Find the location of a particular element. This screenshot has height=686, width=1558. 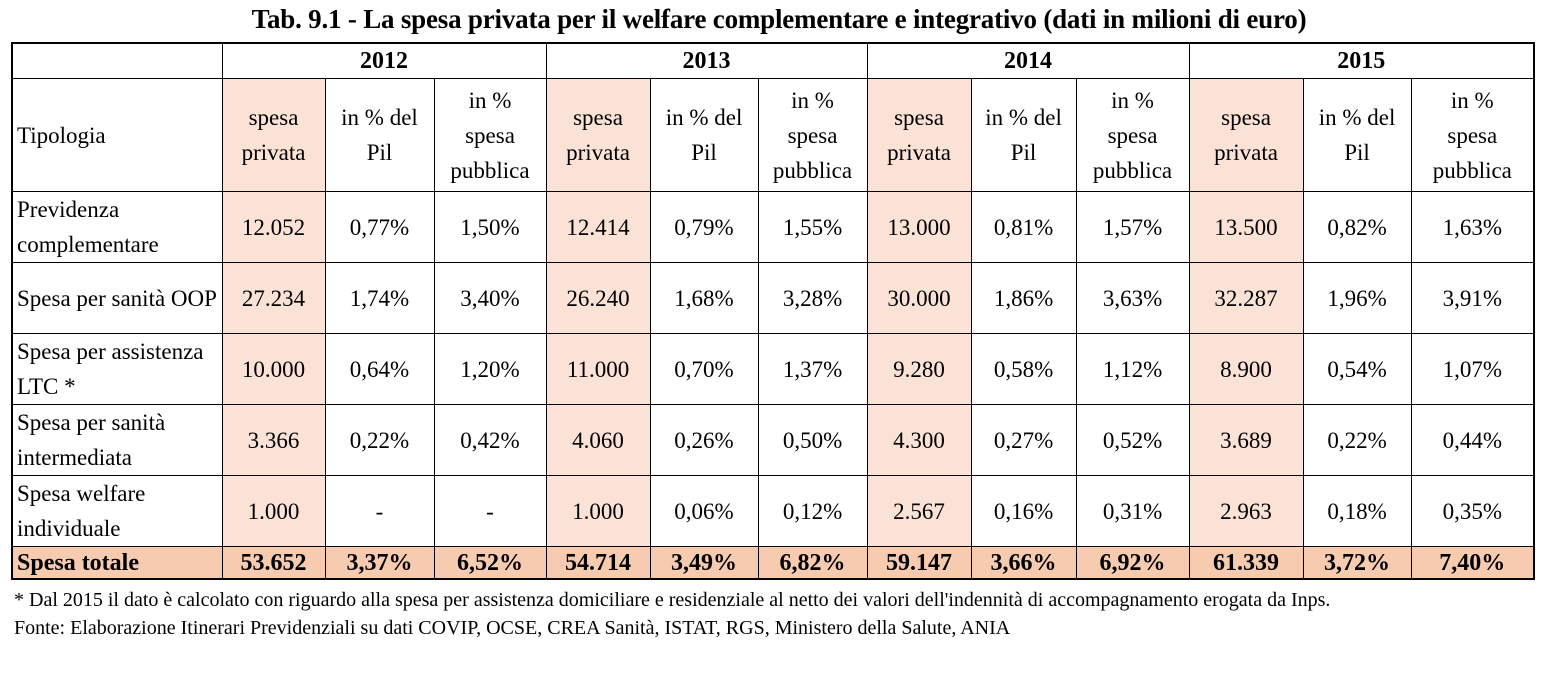

pct-pil-cell: 3,66% is located at coordinates (1023, 563).